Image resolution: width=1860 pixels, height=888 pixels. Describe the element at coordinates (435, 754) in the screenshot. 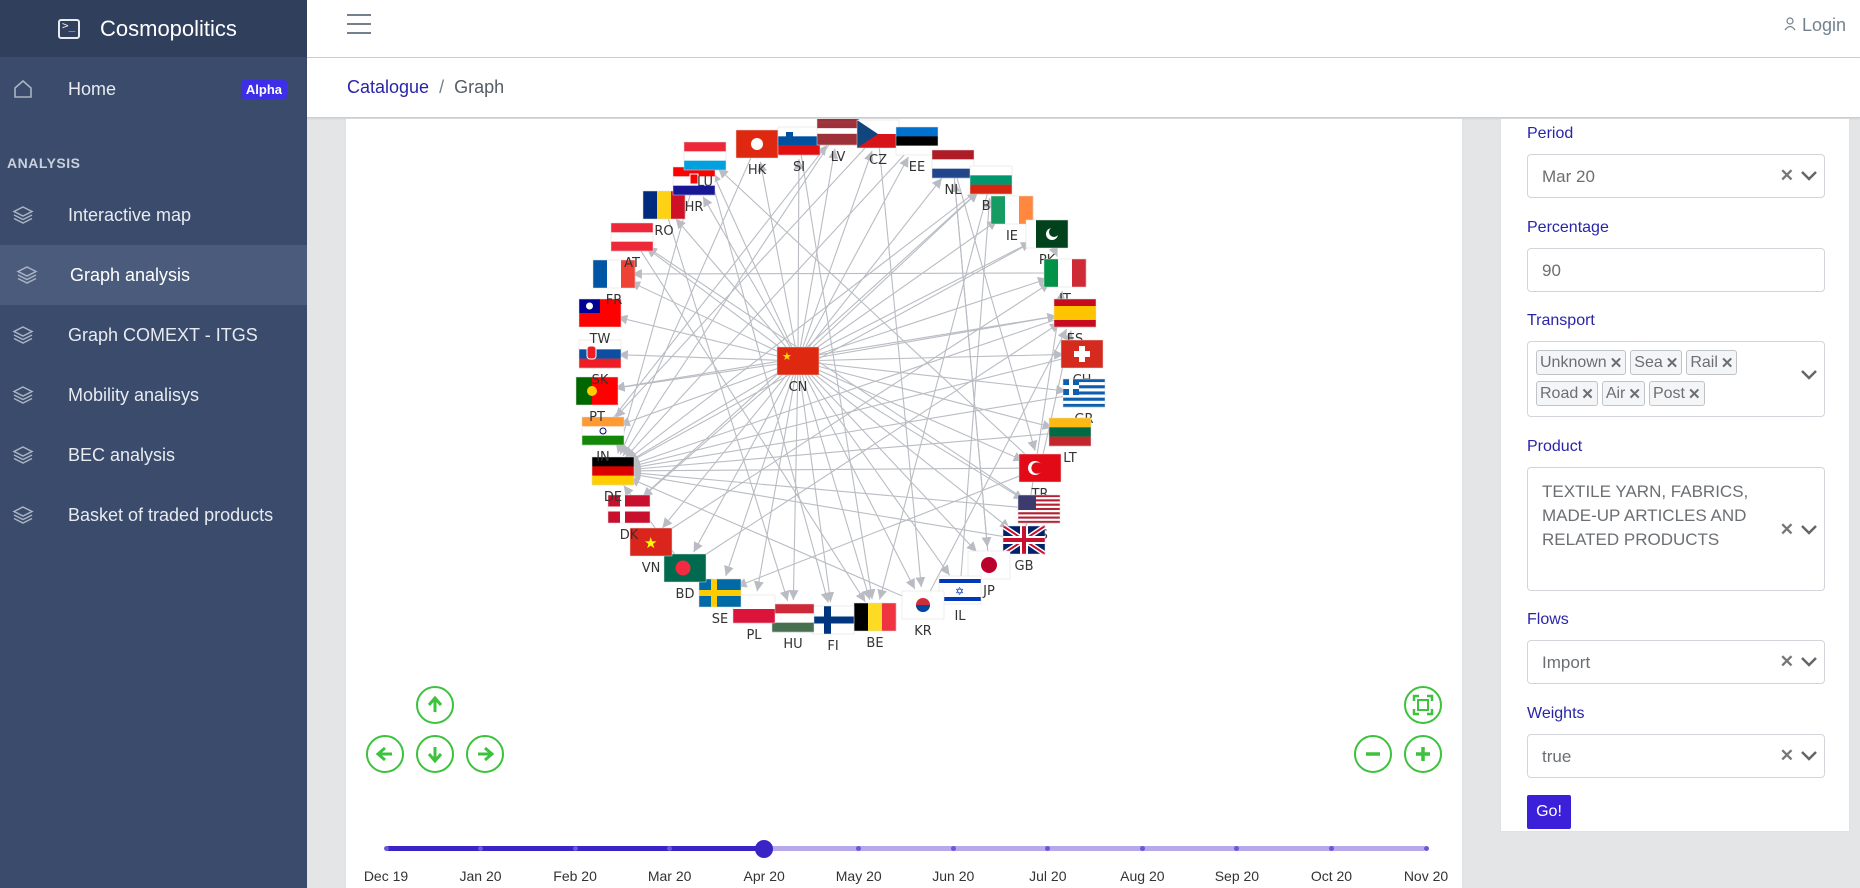

I see `pan-down-button` at that location.